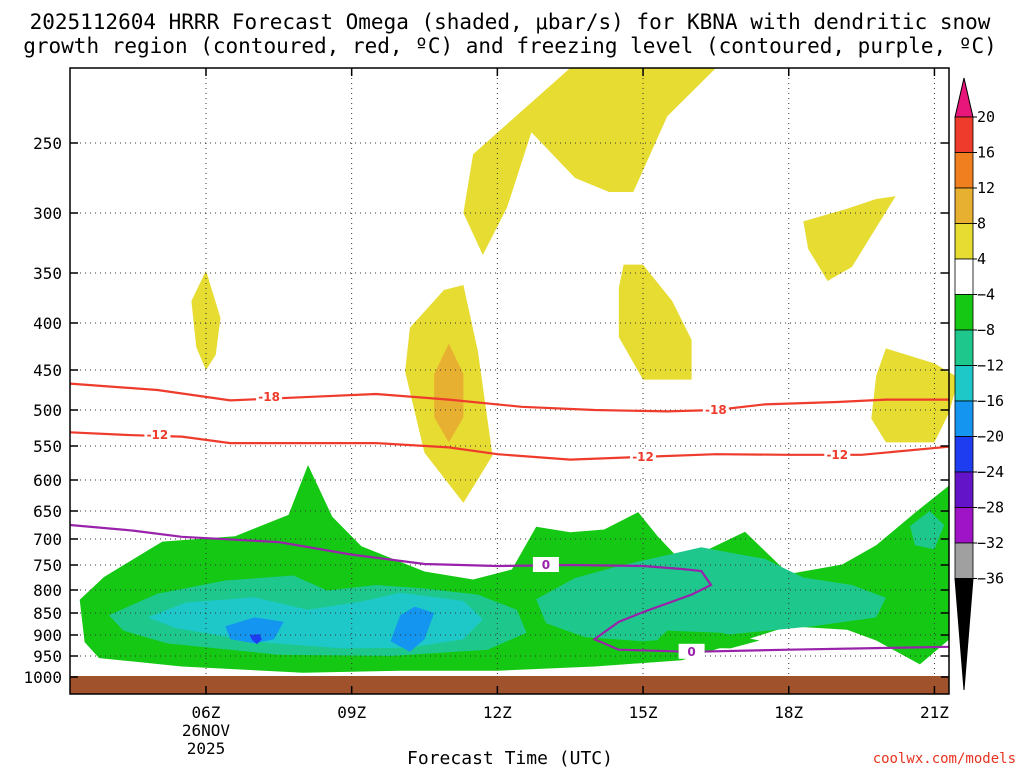 This screenshot has height=768, width=1024. Describe the element at coordinates (509, 397) in the screenshot. I see `contour-minus18` at that location.